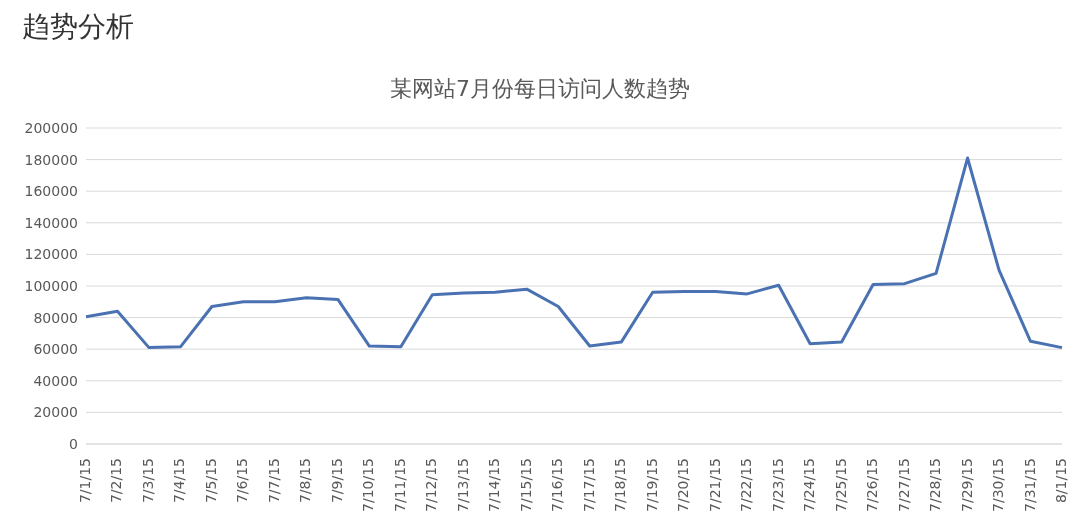 The height and width of the screenshot is (532, 1080). I want to click on y-tick-label: 140000, so click(51, 222).